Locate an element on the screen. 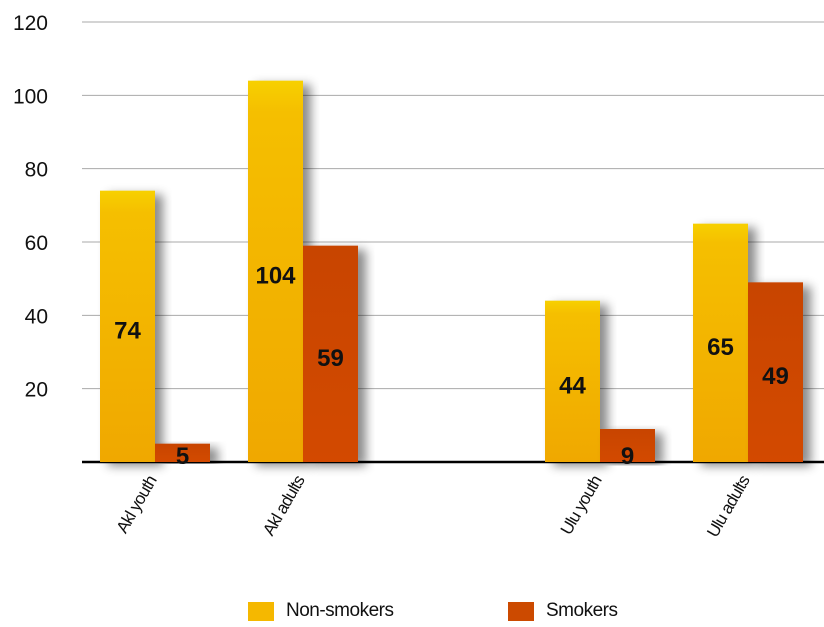  data-label: 44 is located at coordinates (572, 385).